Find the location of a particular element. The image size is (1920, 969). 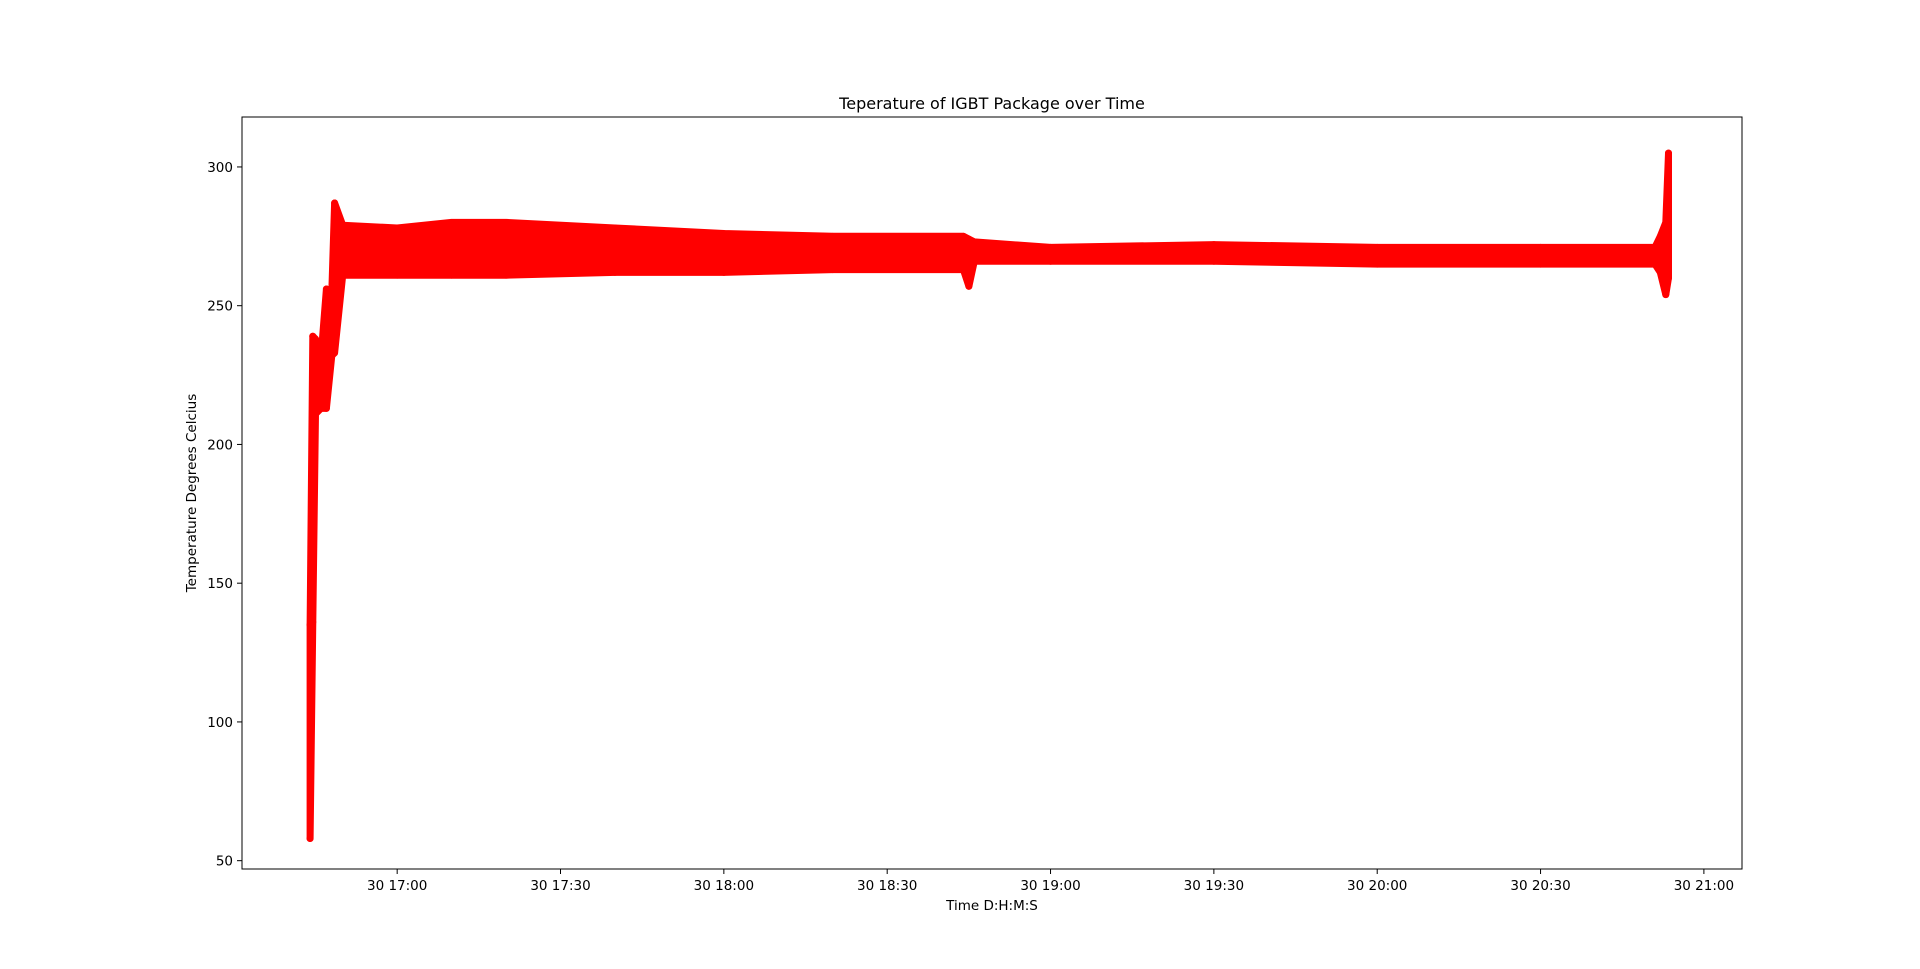

x-axis-label: Time D:H:M:S is located at coordinates (991, 906).